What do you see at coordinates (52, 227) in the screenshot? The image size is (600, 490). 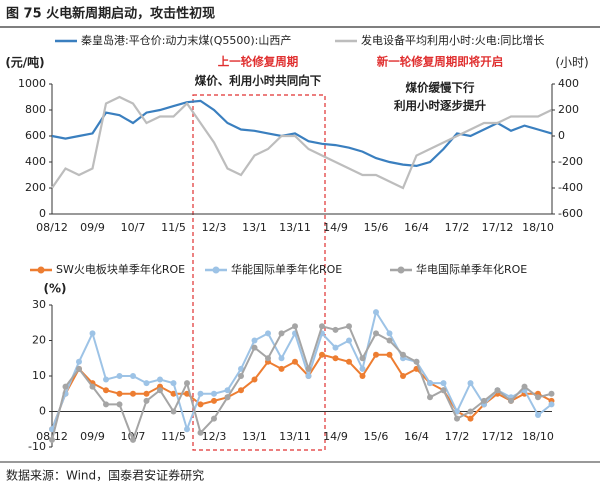 I see `x-tick-label: 08/12` at bounding box center [52, 227].